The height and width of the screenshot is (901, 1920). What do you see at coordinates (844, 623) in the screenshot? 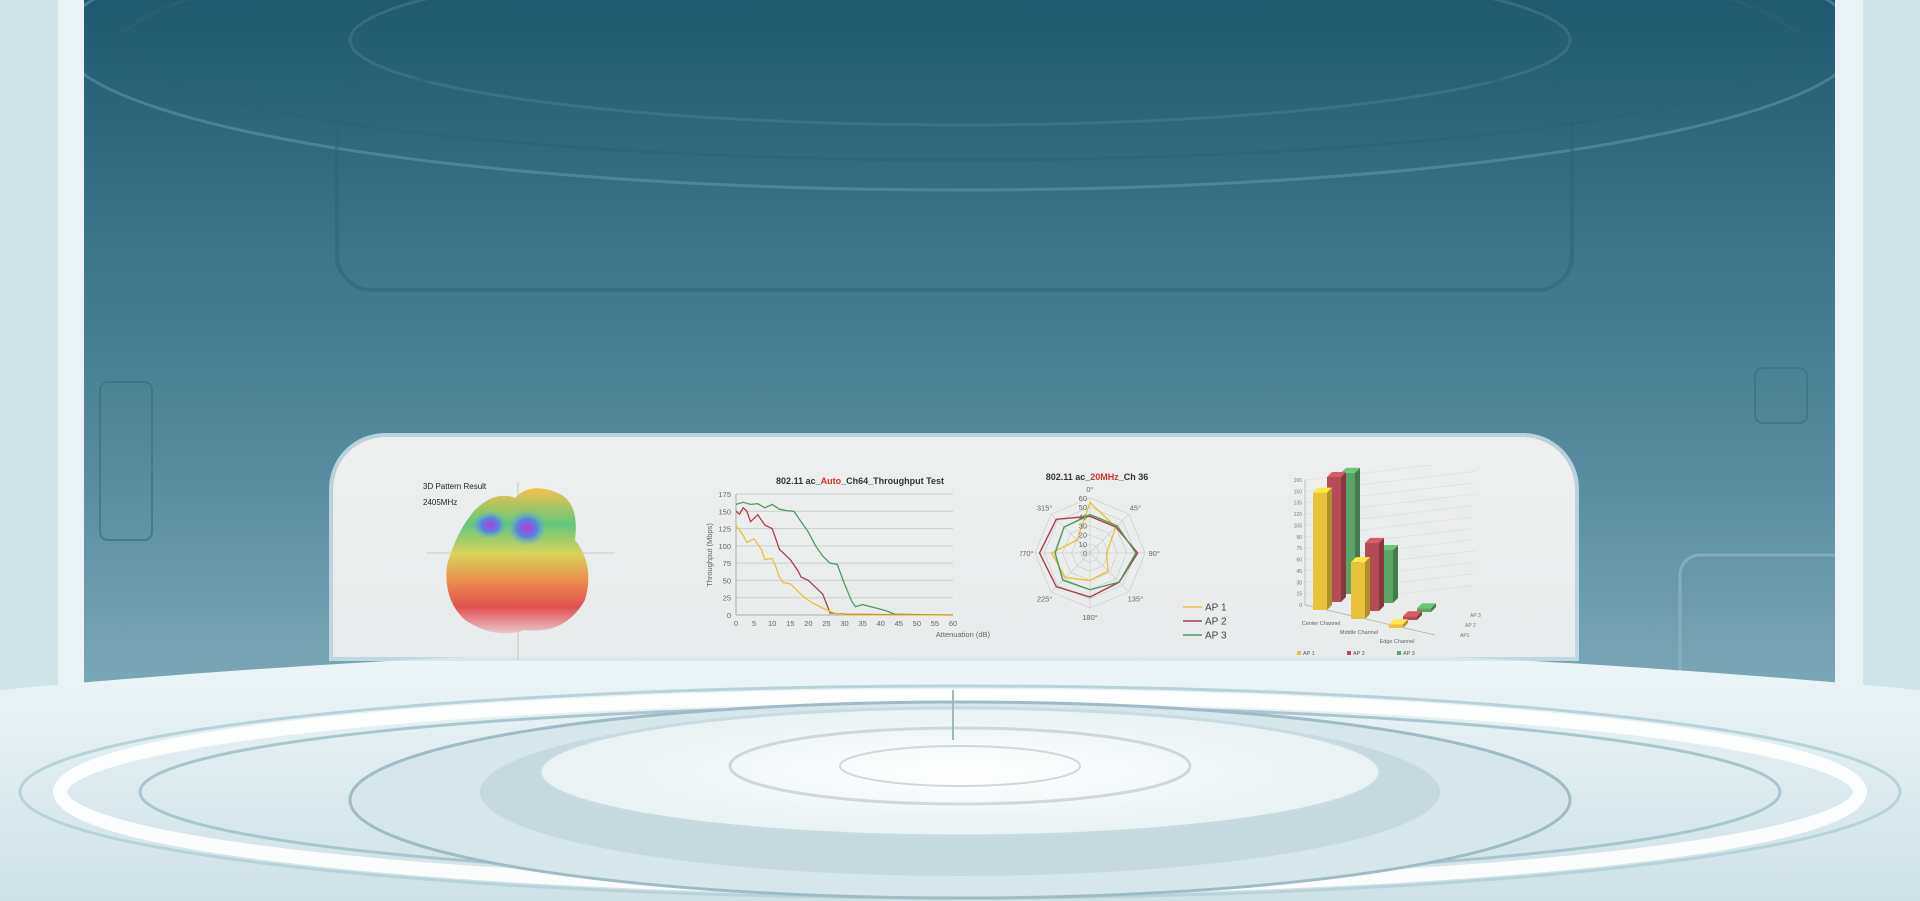
I see `x-tick-label: 30` at bounding box center [844, 623].